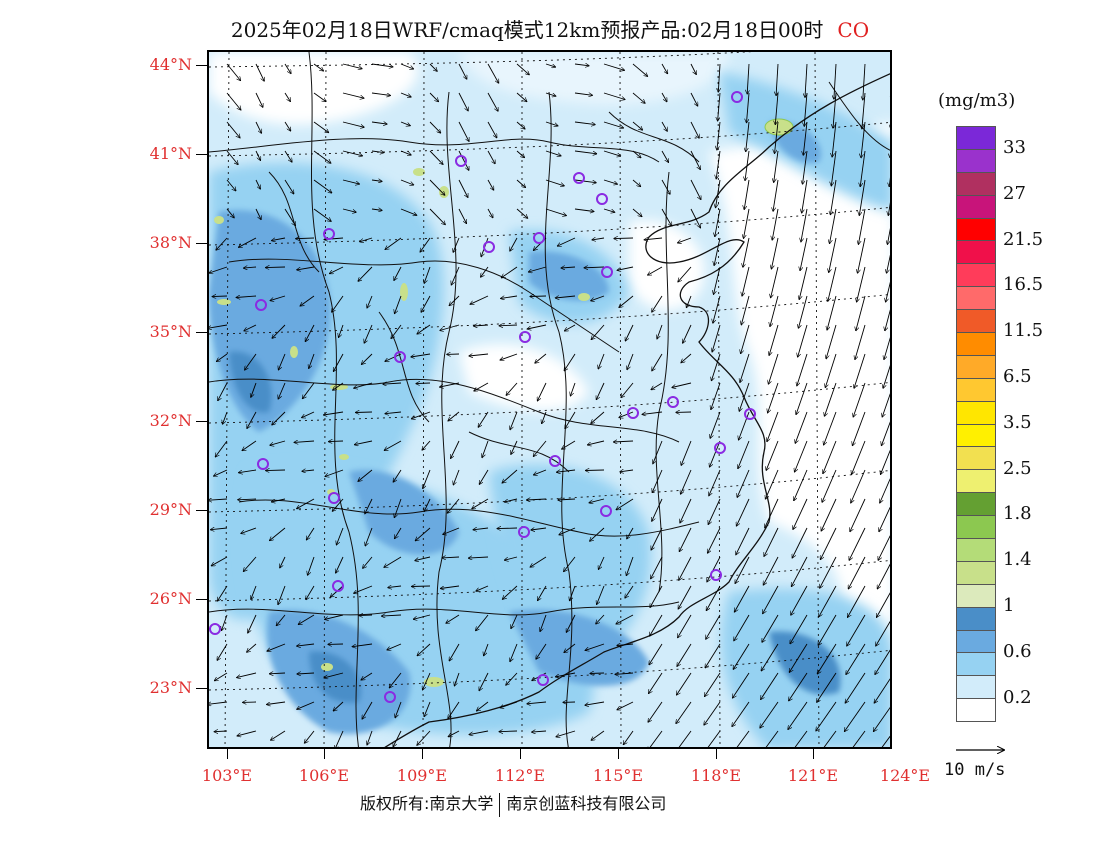  I want to click on color-bar-label: 21.5, so click(1023, 239).